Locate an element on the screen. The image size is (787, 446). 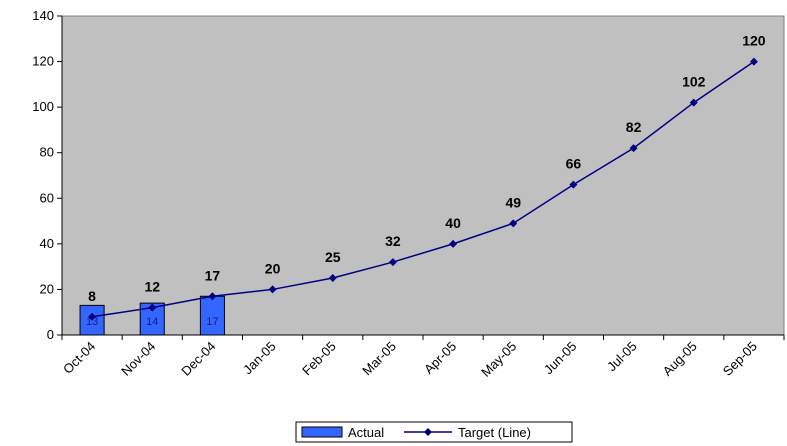
legend: Actual Target (Line) is located at coordinates (434, 432).